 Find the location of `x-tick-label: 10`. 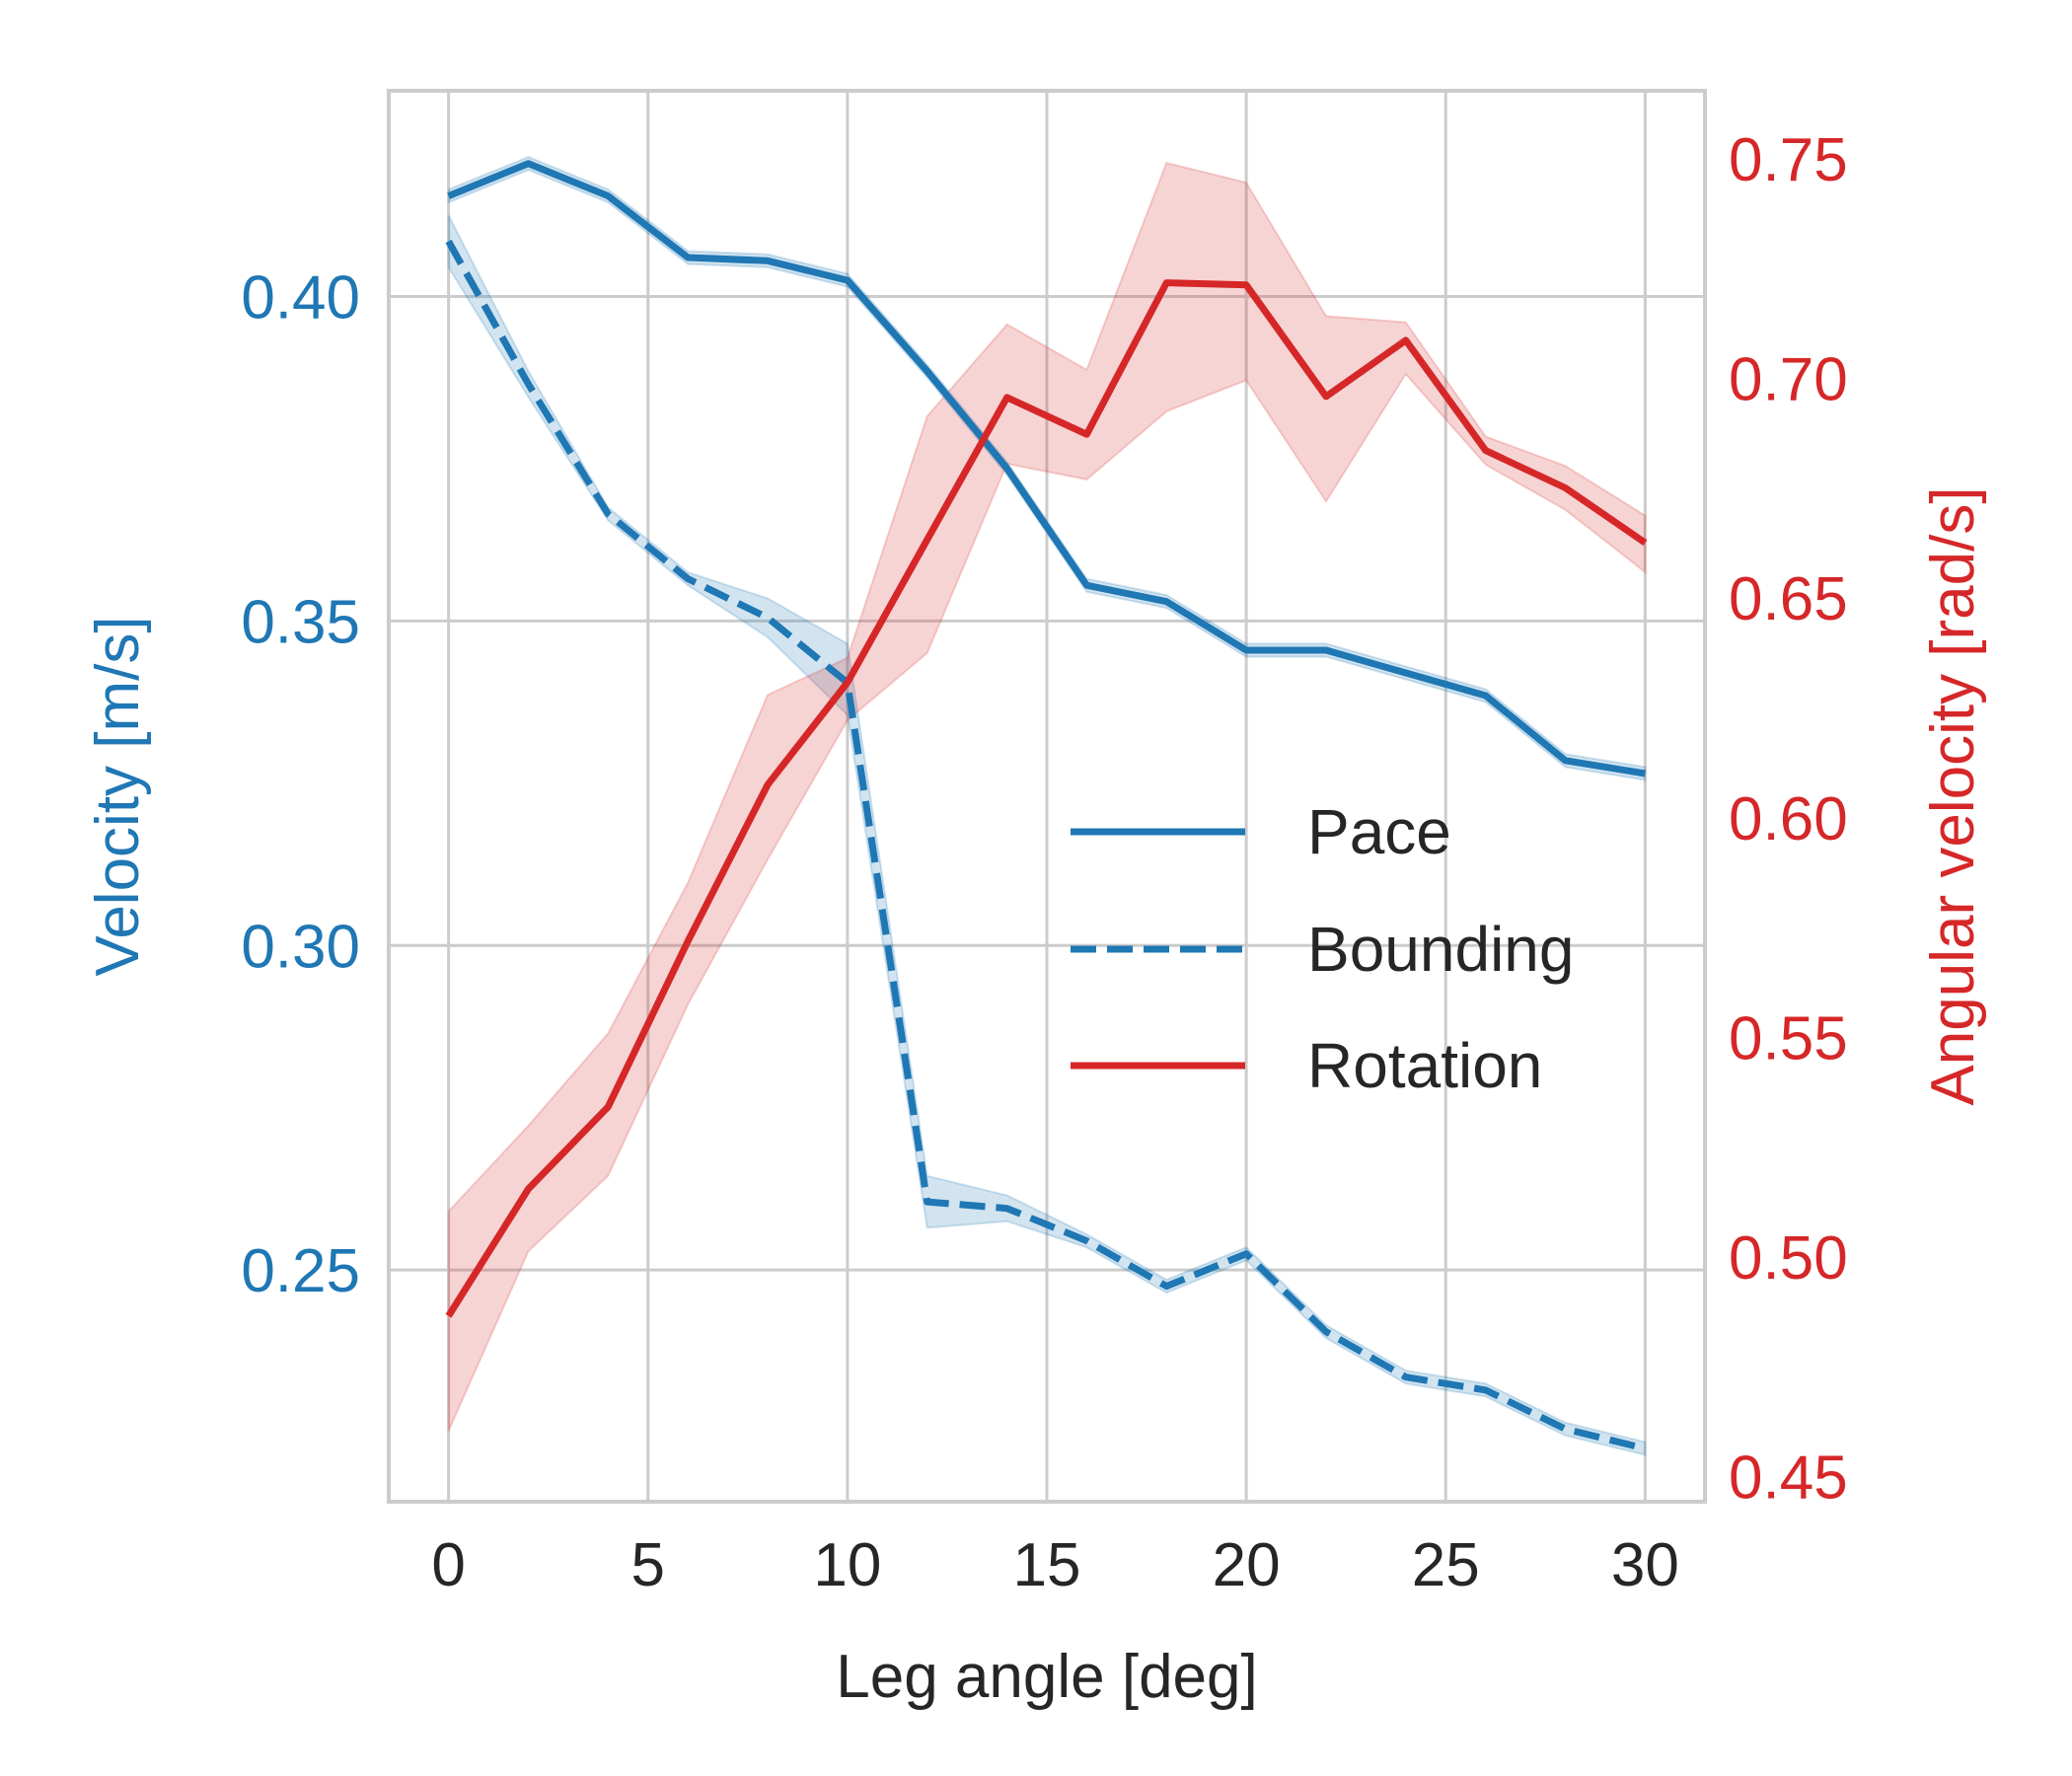

x-tick-label: 10 is located at coordinates (847, 1565).